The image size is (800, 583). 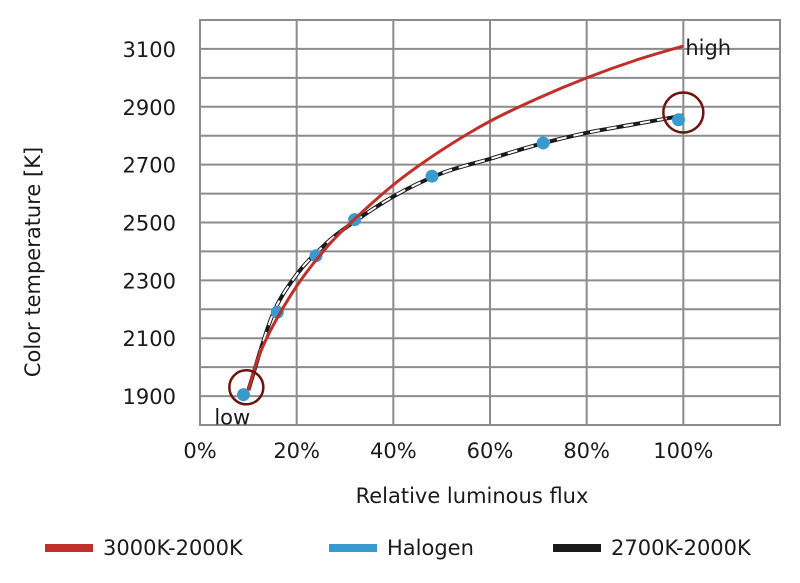 What do you see at coordinates (586, 451) in the screenshot?
I see `x-tick-label: 80%` at bounding box center [586, 451].